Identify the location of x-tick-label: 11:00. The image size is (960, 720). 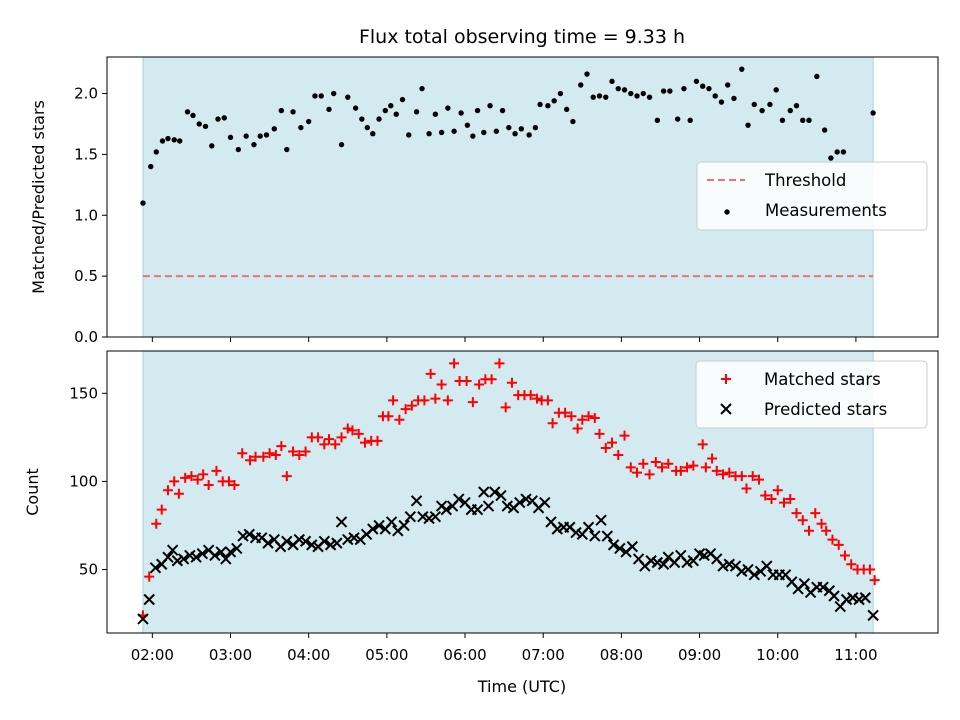
(855, 655).